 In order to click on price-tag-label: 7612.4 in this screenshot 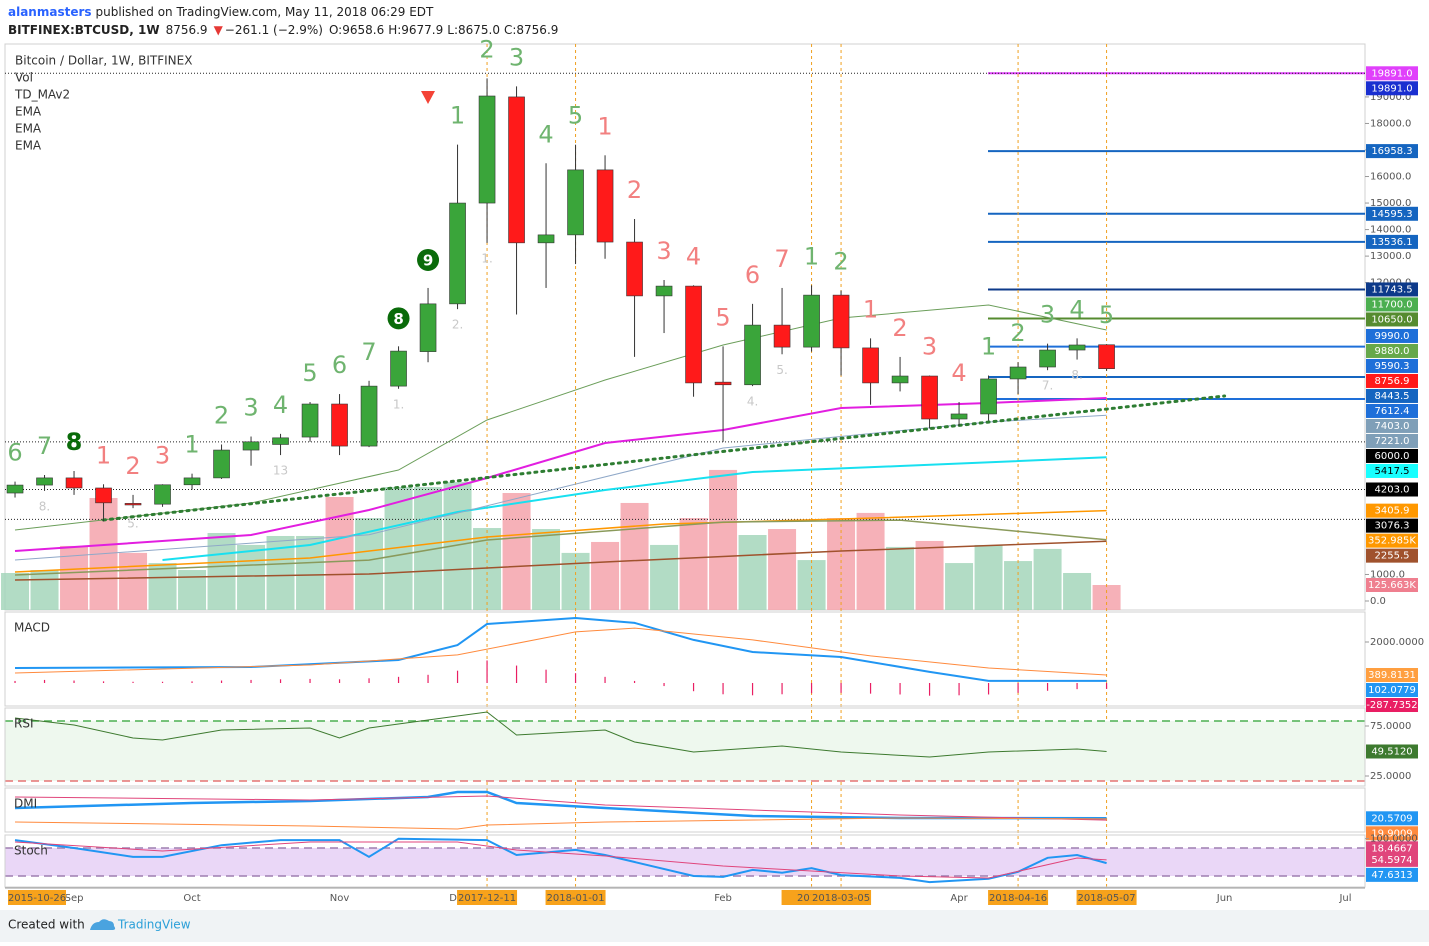, I will do `click(1392, 411)`.